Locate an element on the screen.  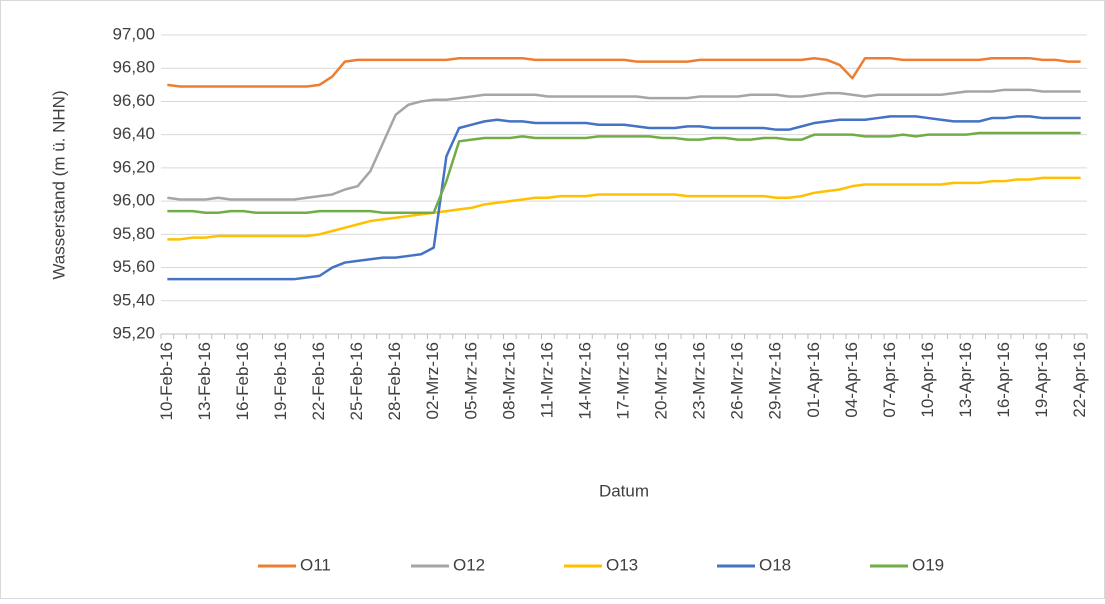
y-tick-label: 96,40 is located at coordinates (133, 133).